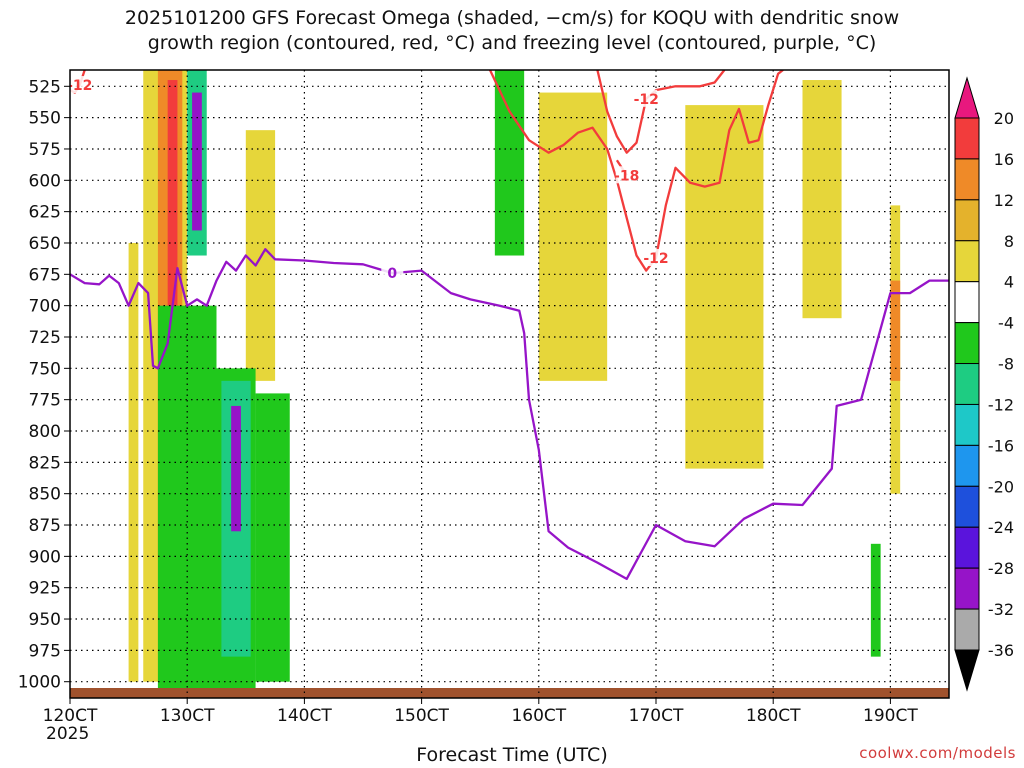 The width and height of the screenshot is (1024, 768). I want to click on contour-label-bg--12-1, so click(80, 85).